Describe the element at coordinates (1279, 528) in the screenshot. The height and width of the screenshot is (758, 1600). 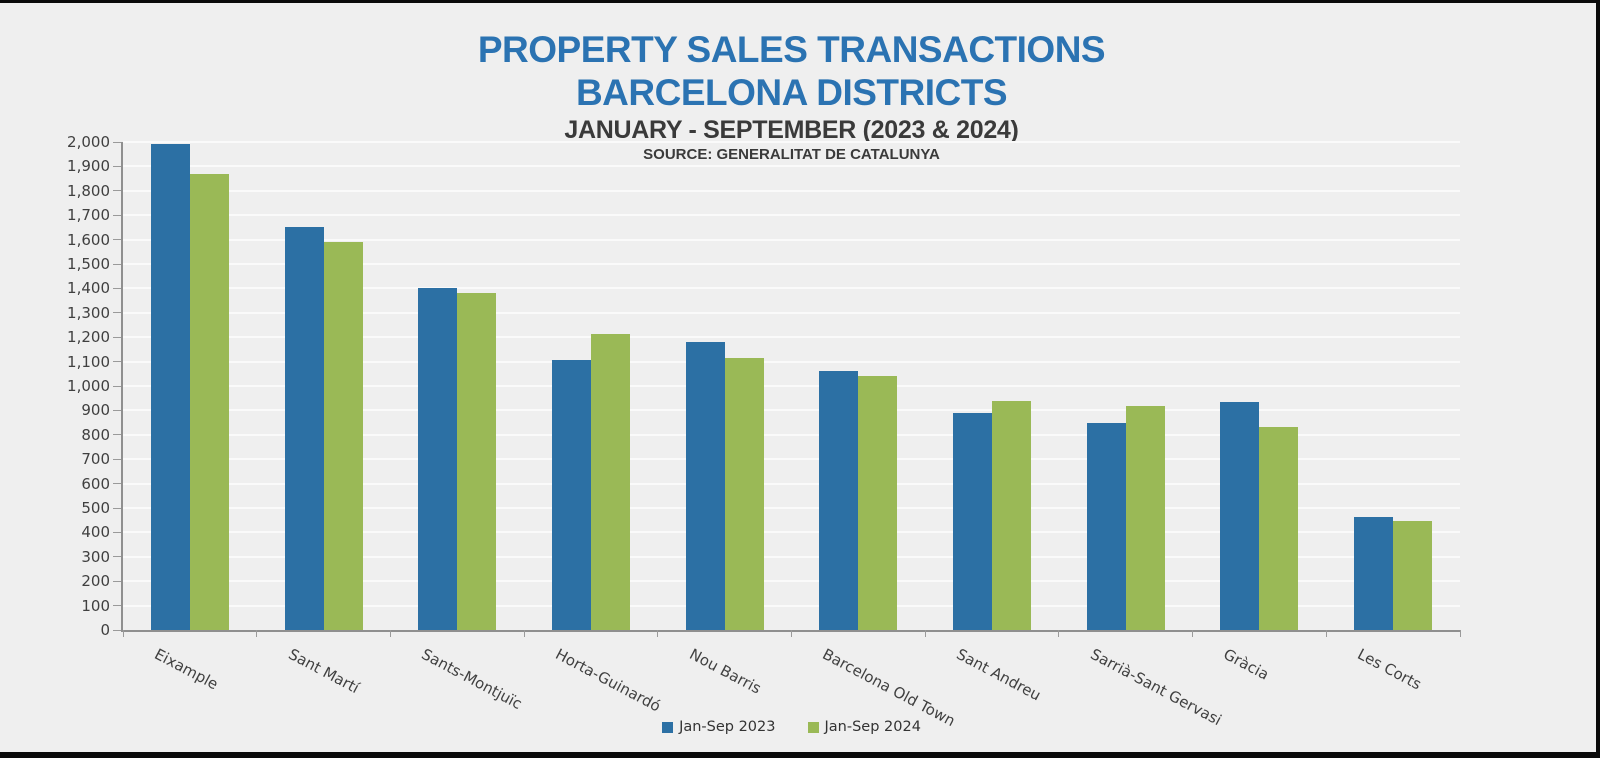
I see `bar-jan-sep-2024-gr-cia` at that location.